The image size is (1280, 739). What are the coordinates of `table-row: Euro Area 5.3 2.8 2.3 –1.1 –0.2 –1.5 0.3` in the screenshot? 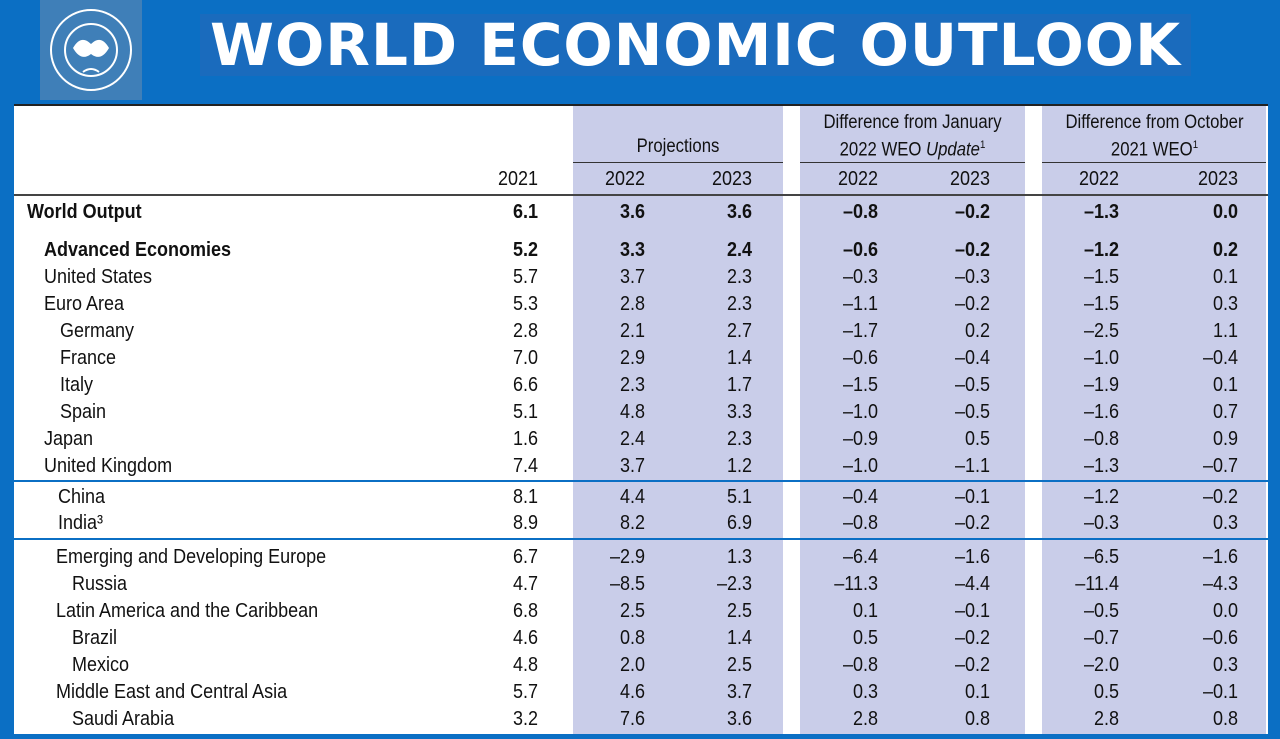 It's located at (641, 304).